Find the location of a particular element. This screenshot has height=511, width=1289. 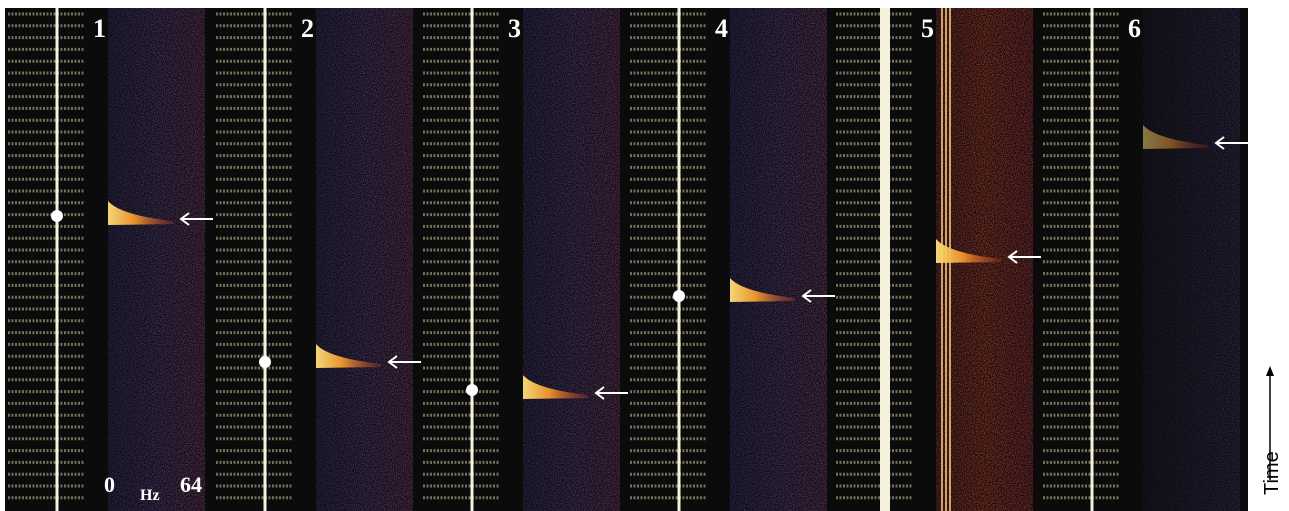

panel-label: 4 is located at coordinates (721, 28).